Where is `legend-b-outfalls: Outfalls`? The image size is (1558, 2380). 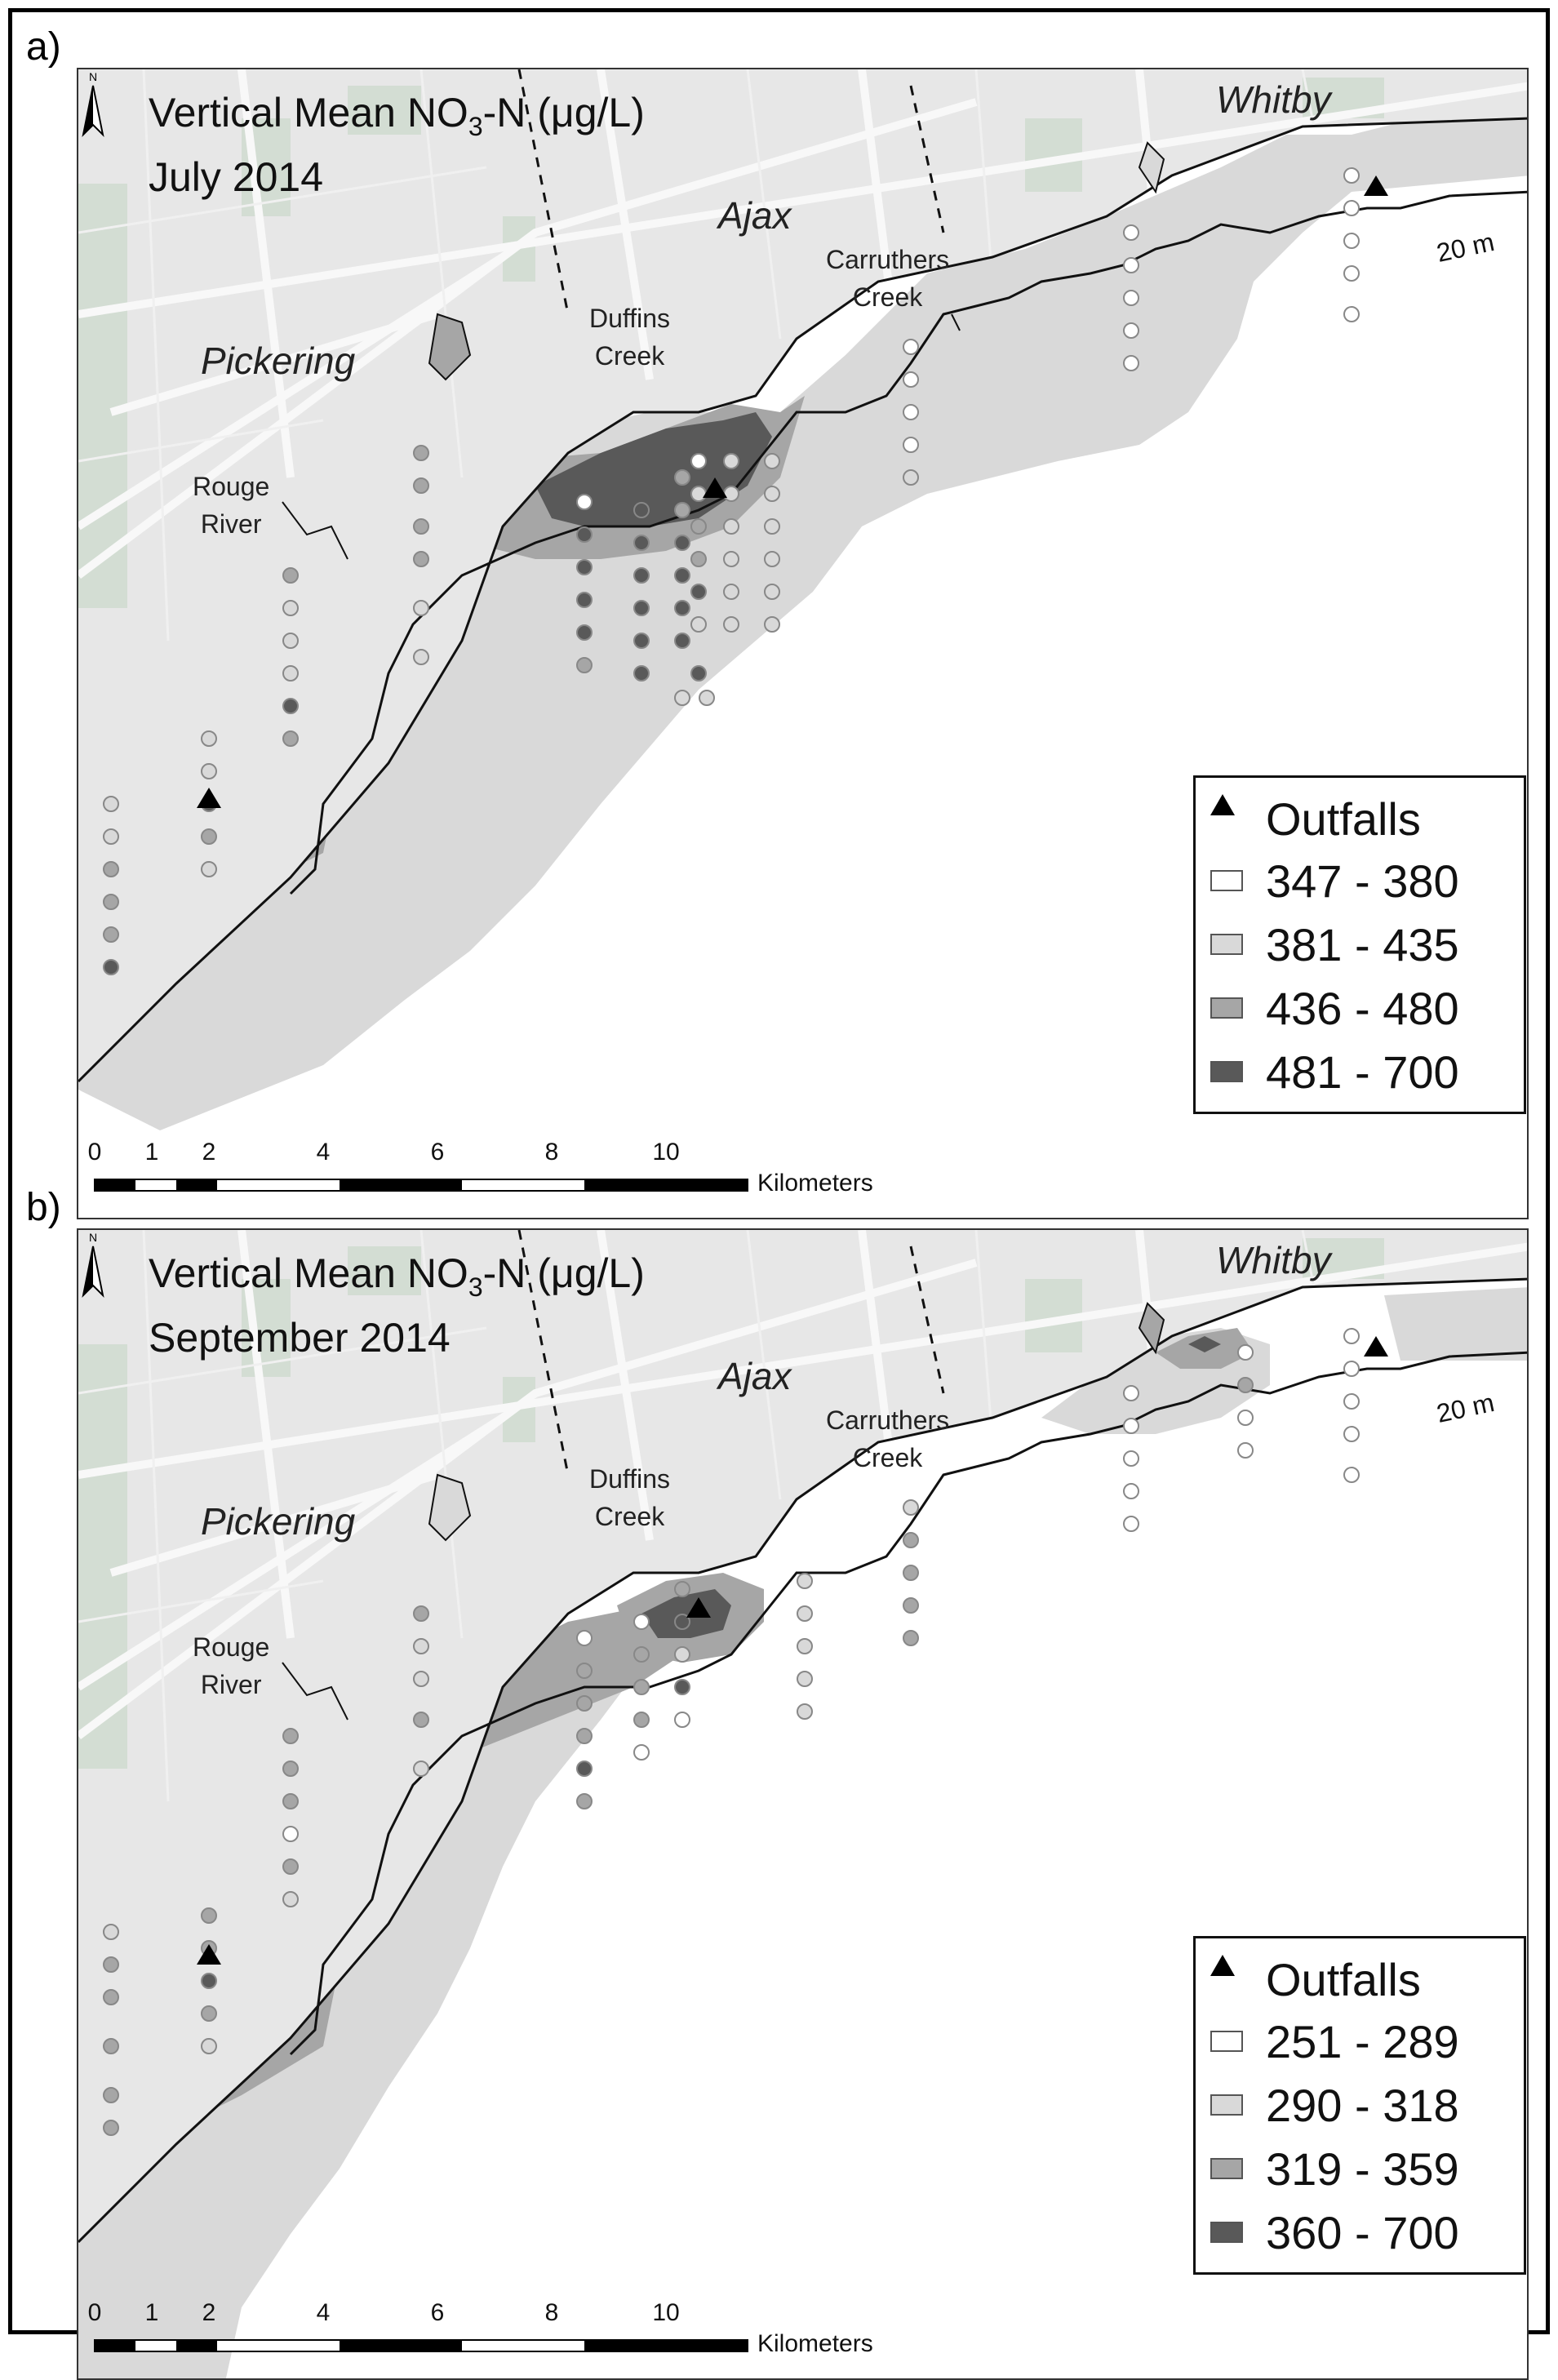
legend-b-outfalls: Outfalls is located at coordinates (1315, 1980).